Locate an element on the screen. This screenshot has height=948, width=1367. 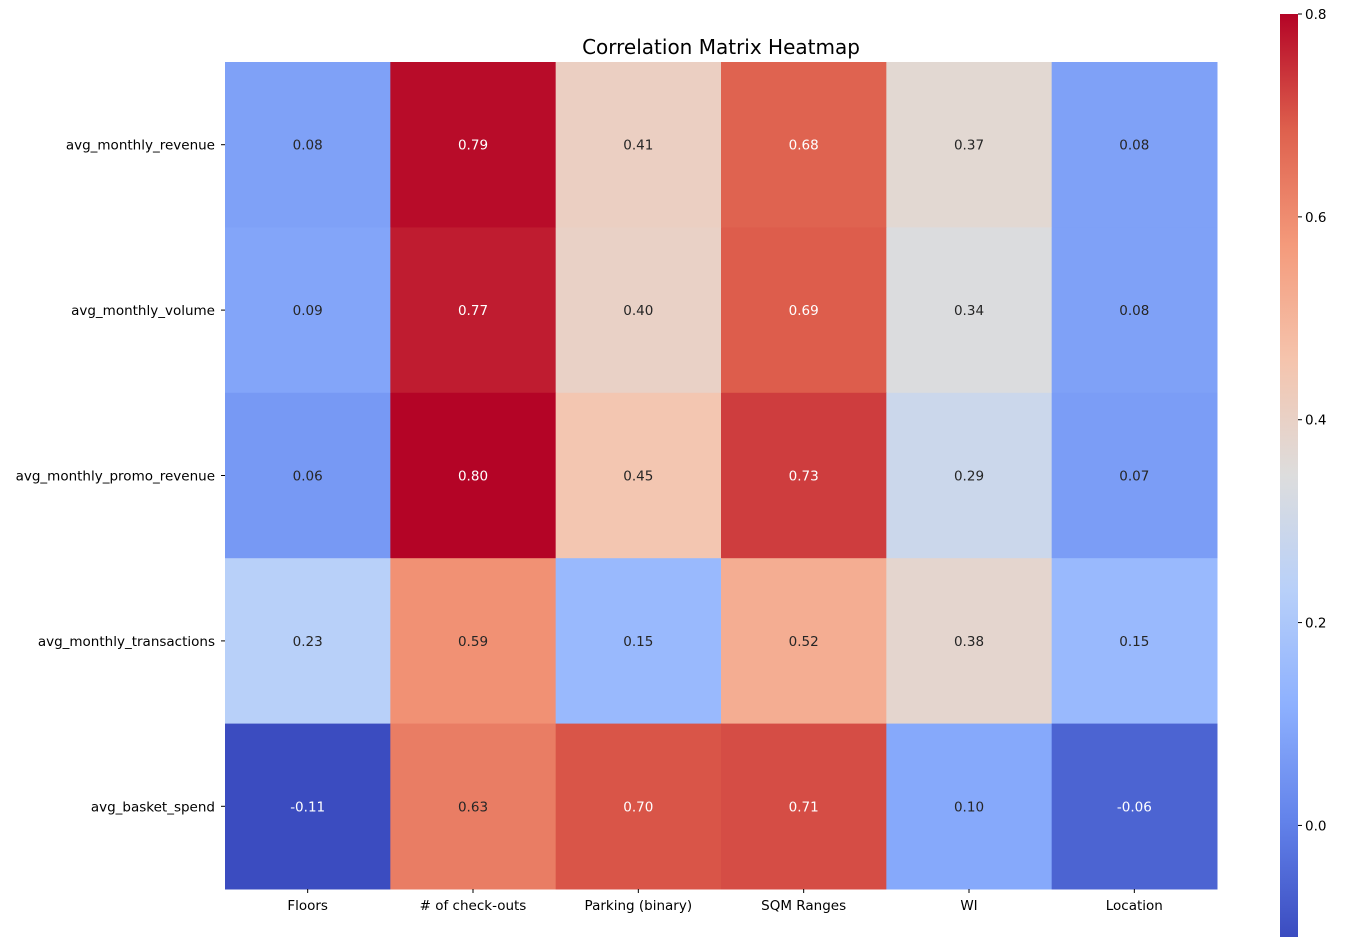
cell-value-label: 0.71 is located at coordinates (804, 807).